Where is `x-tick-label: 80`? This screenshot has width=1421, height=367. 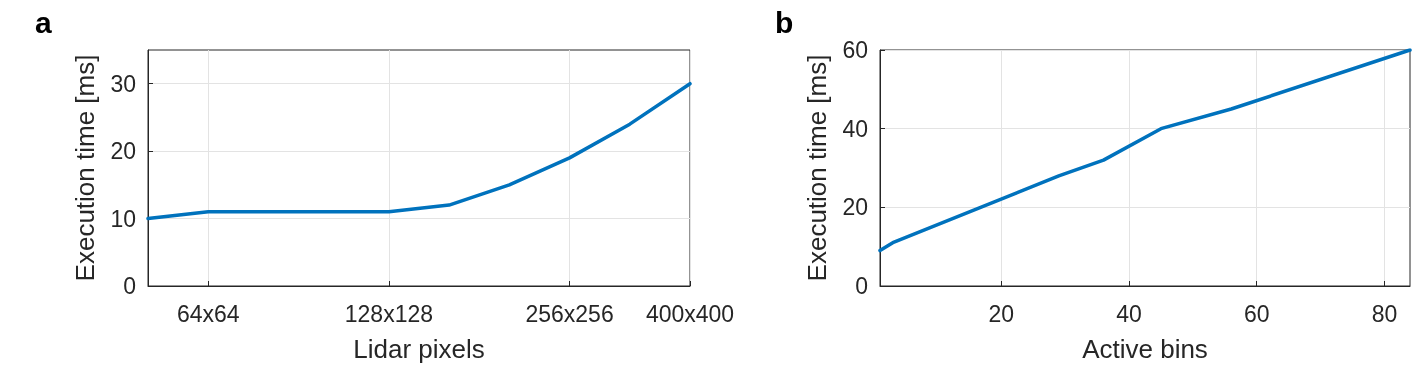
x-tick-label: 80 is located at coordinates (1384, 313).